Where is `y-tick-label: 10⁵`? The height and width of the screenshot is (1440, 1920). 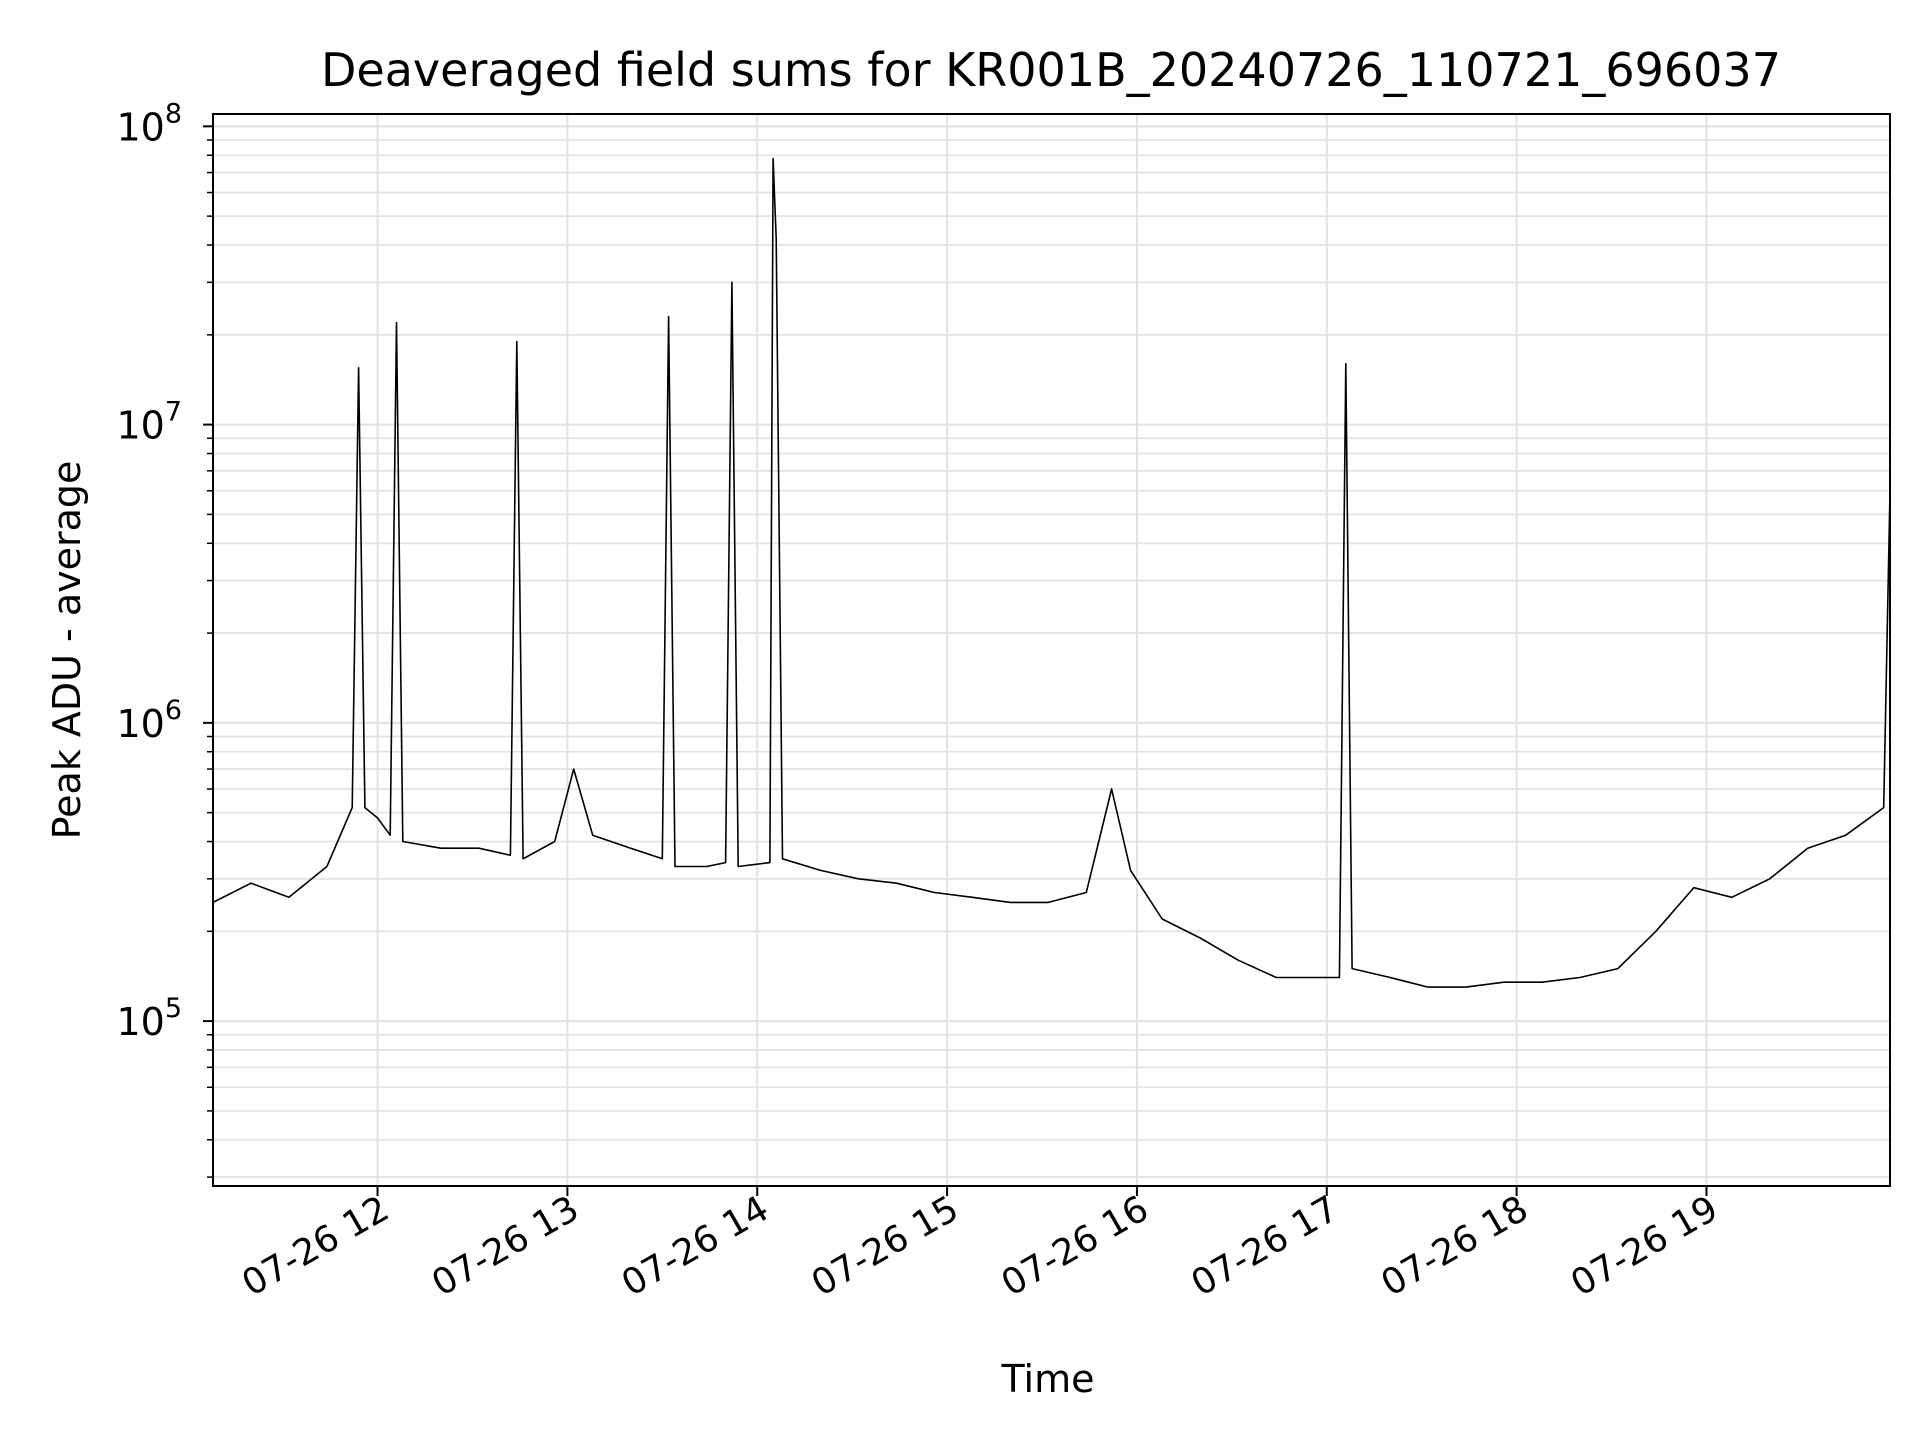 y-tick-label: 10⁵ is located at coordinates (149, 1018).